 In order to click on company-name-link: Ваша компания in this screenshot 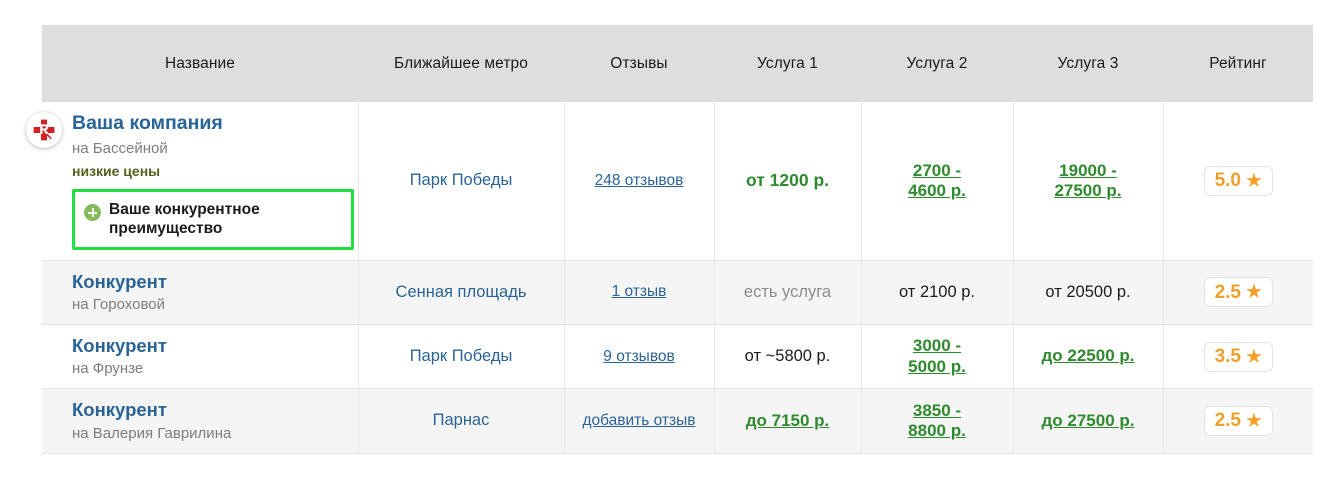, I will do `click(147, 123)`.